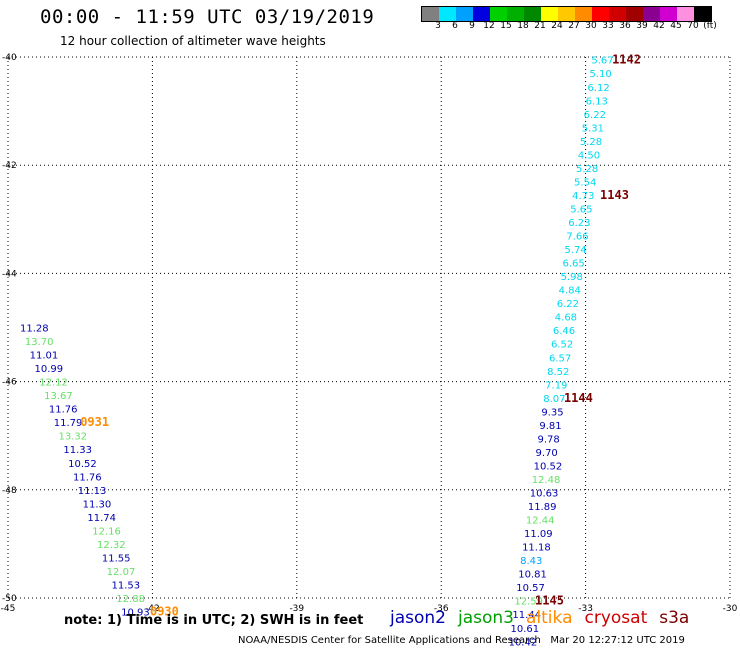  I want to click on wave-height-value: 4.84, so click(570, 291).